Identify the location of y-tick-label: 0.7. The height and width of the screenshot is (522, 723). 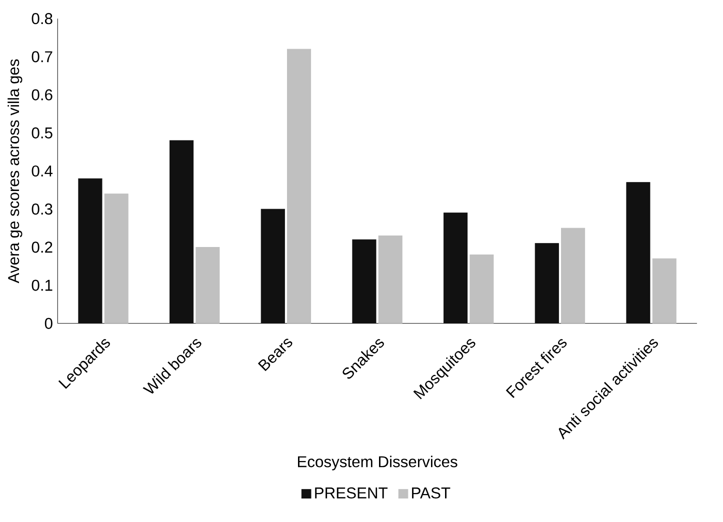
(42, 56).